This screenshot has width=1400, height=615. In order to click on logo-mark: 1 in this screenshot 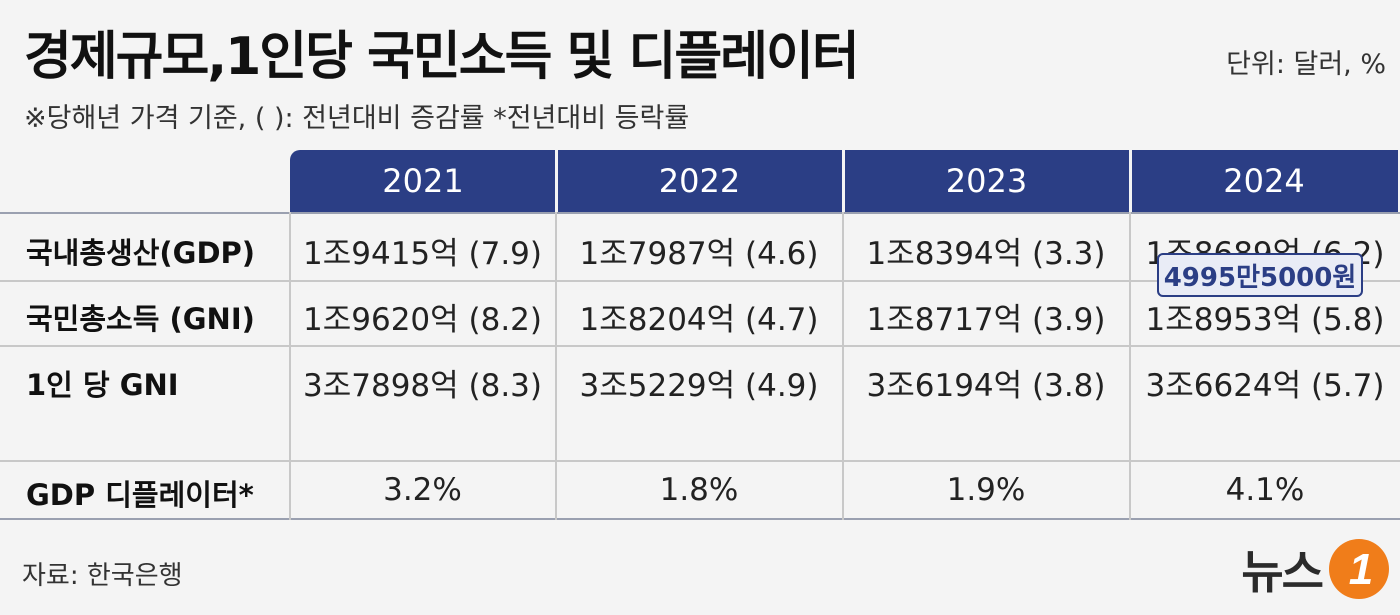, I will do `click(1361, 569)`.